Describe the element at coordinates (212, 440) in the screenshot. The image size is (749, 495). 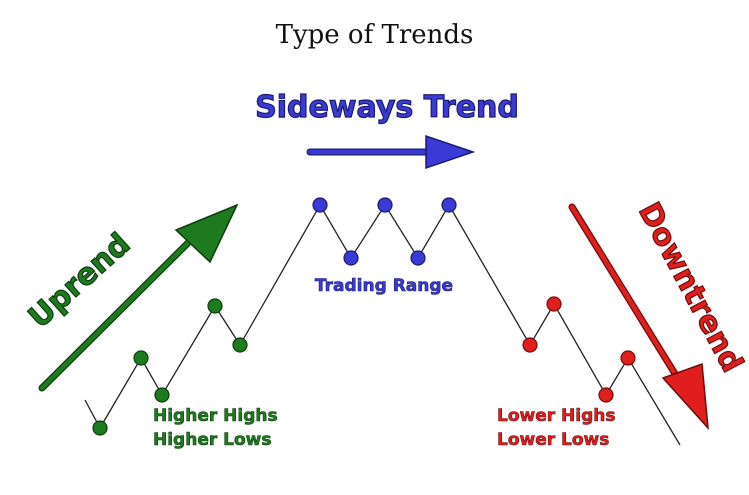
I see `higher-lows-label: Higher Lows` at that location.